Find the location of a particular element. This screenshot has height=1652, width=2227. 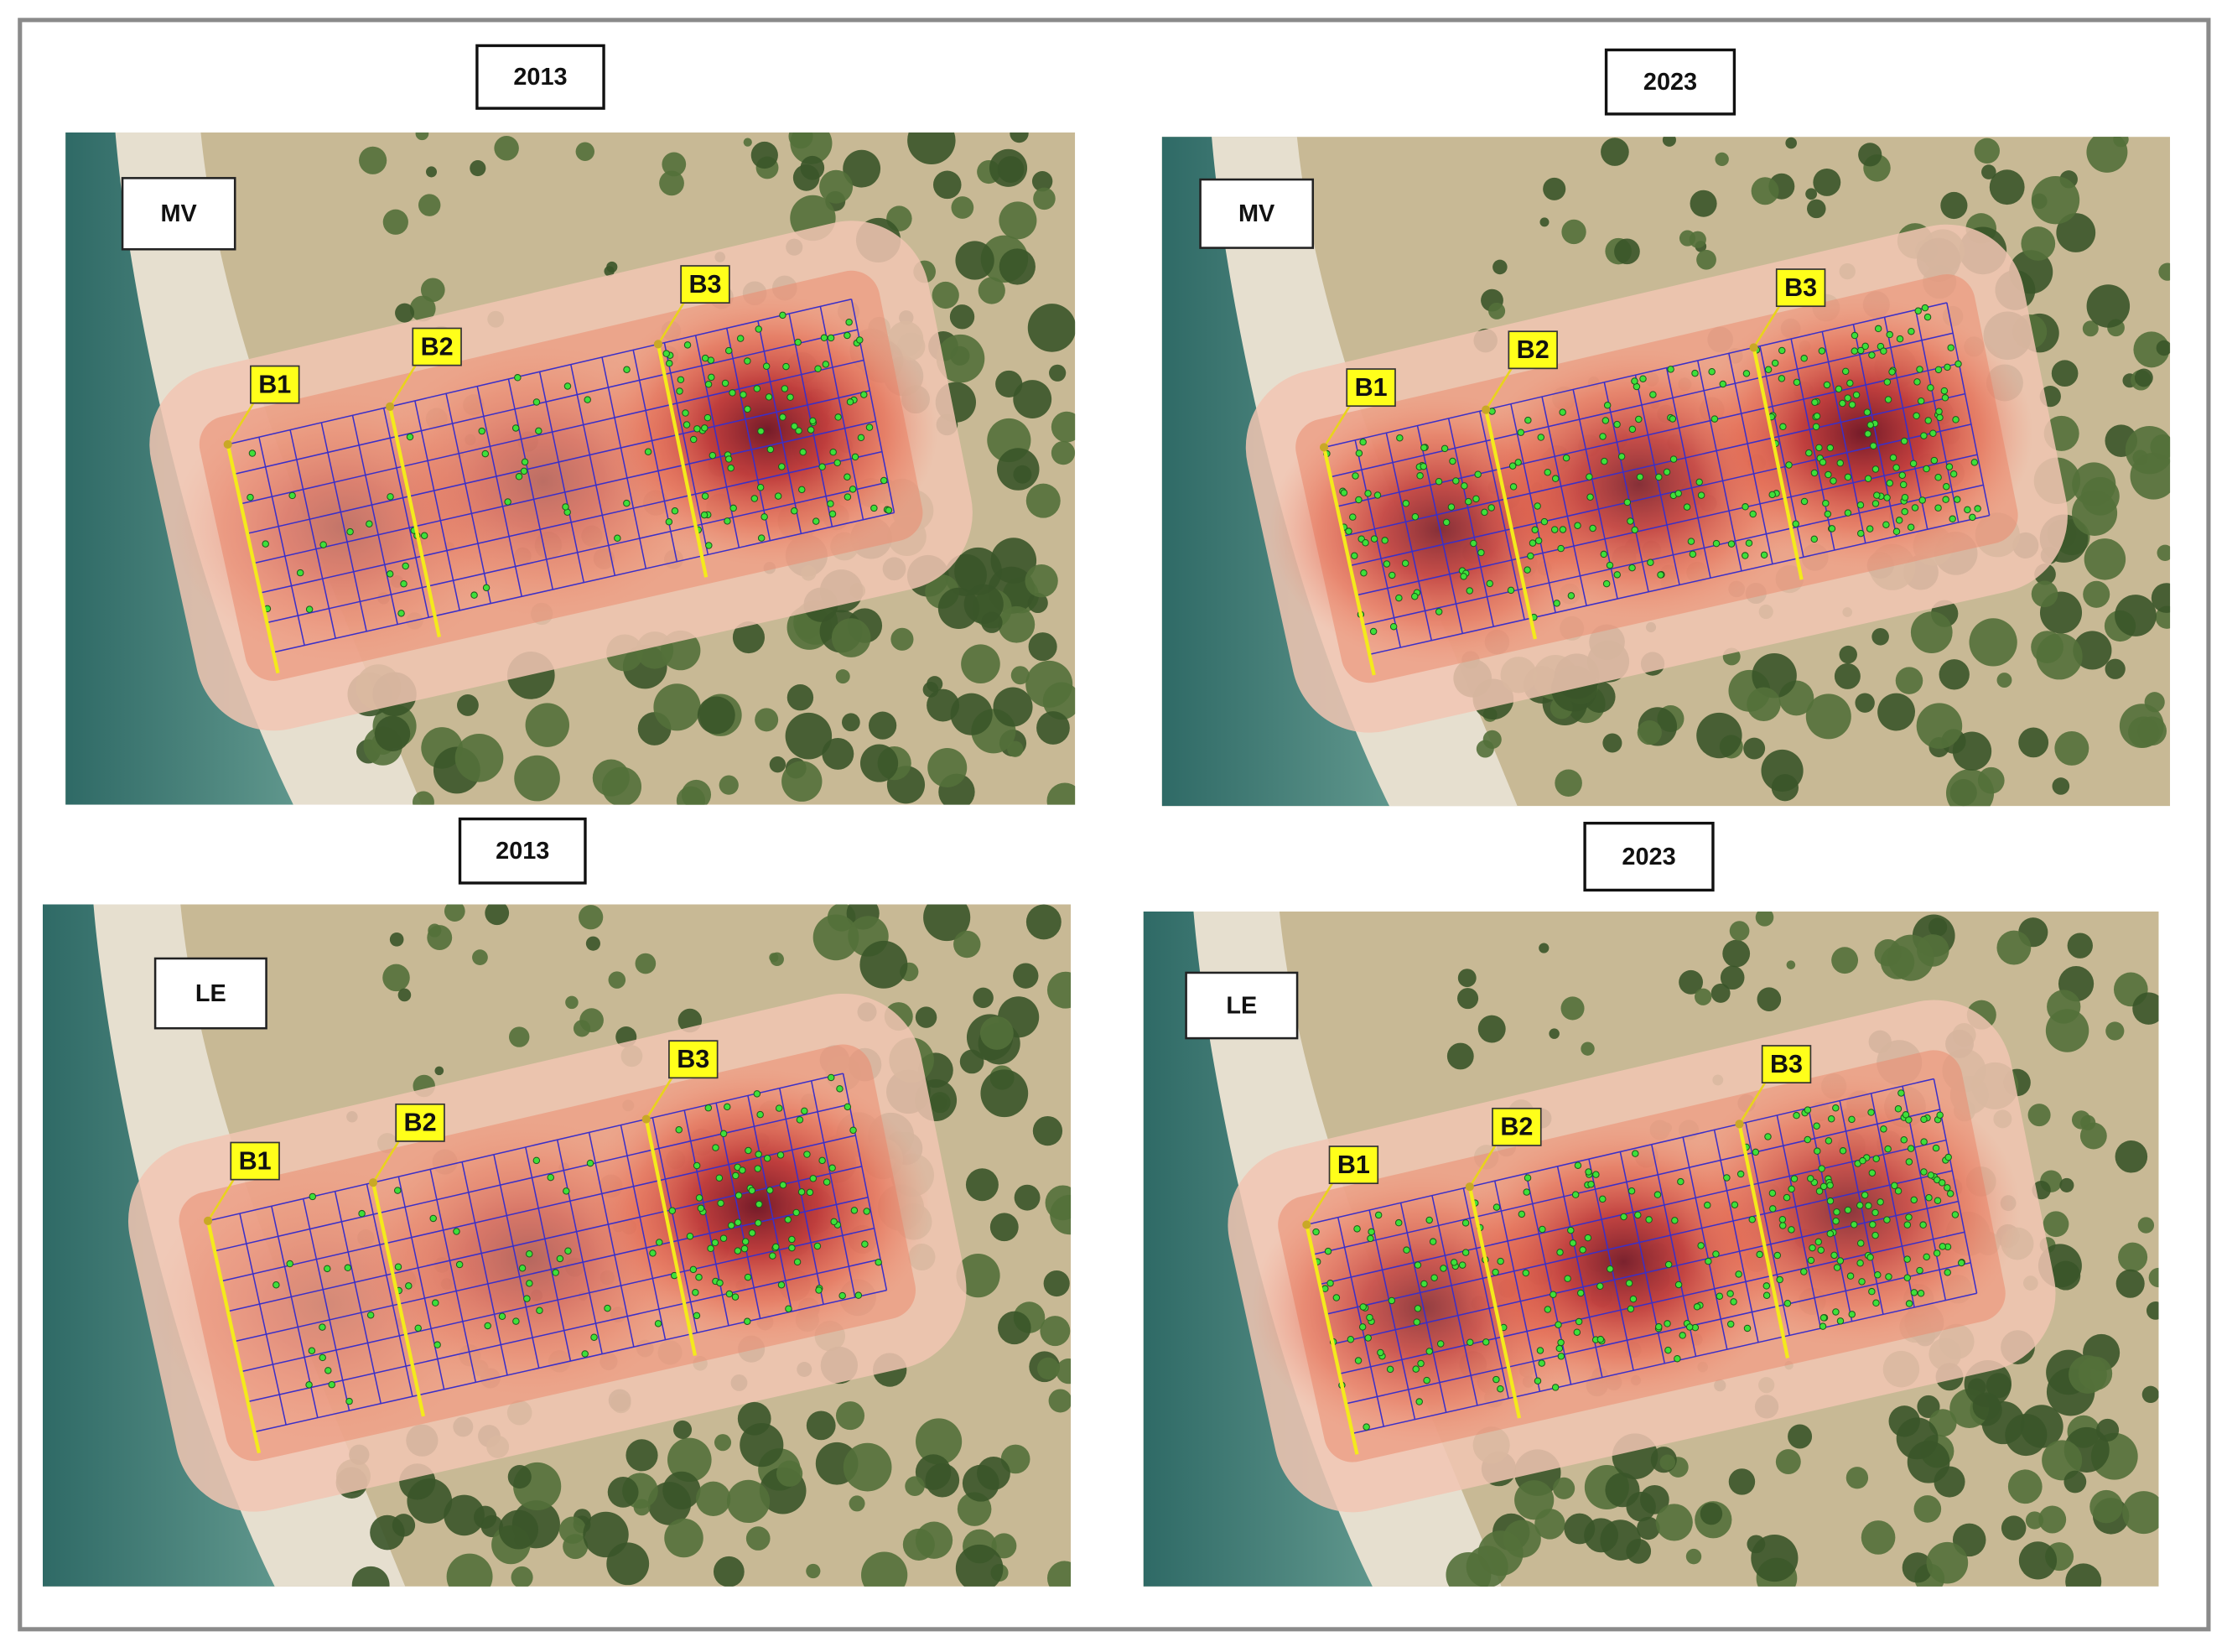

band-label-box is located at coordinates (1800, 288).